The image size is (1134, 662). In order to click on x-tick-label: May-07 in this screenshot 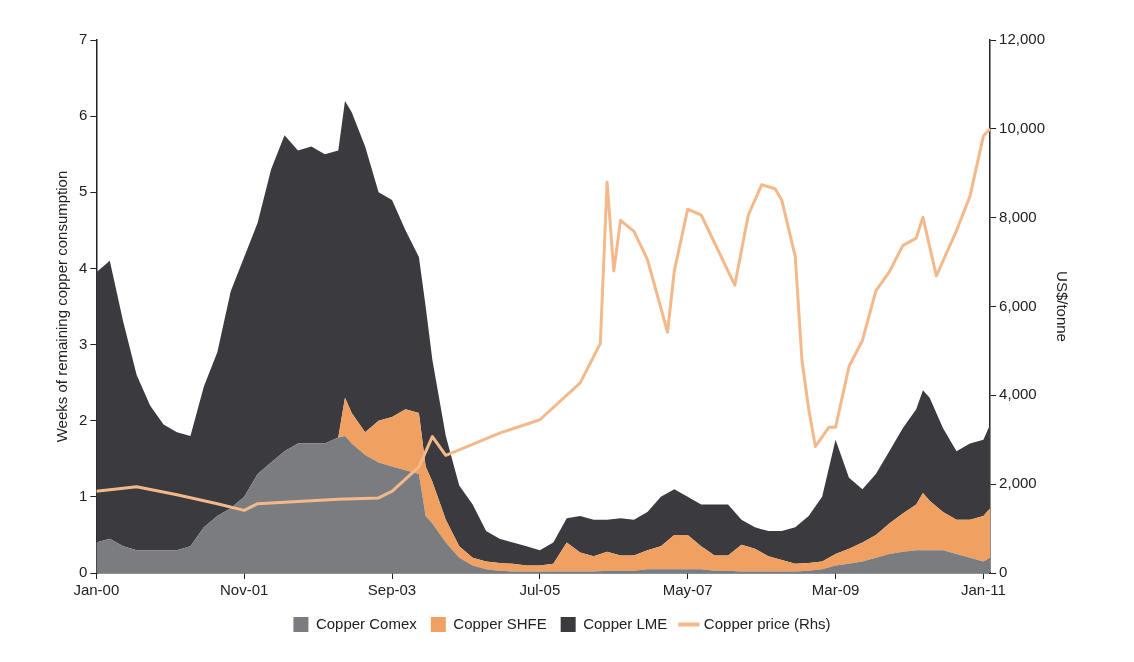, I will do `click(687, 590)`.